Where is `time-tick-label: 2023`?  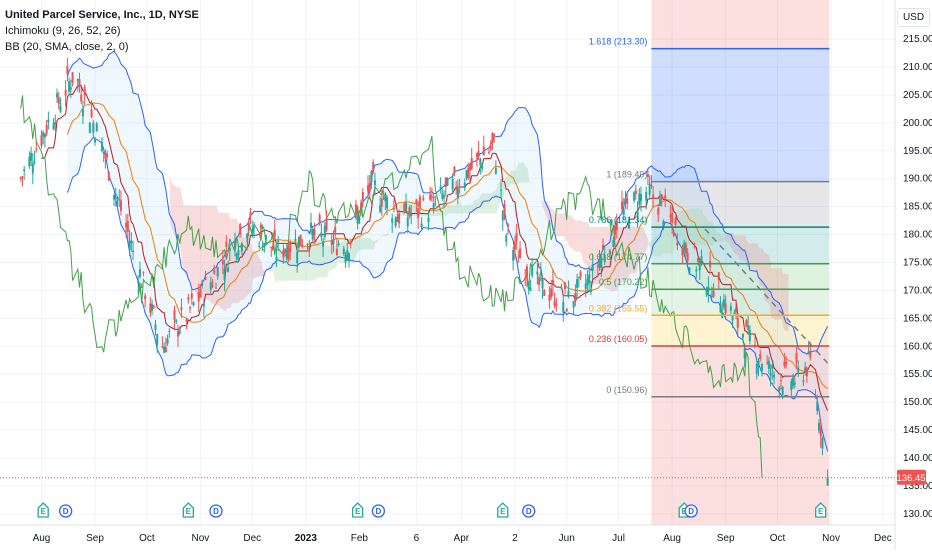 time-tick-label: 2023 is located at coordinates (306, 538).